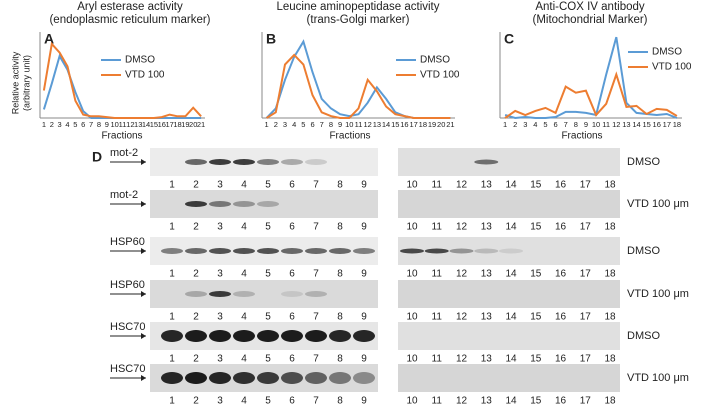  I want to click on chart-title: Leucine aminopeptidase activity, so click(357, 7).